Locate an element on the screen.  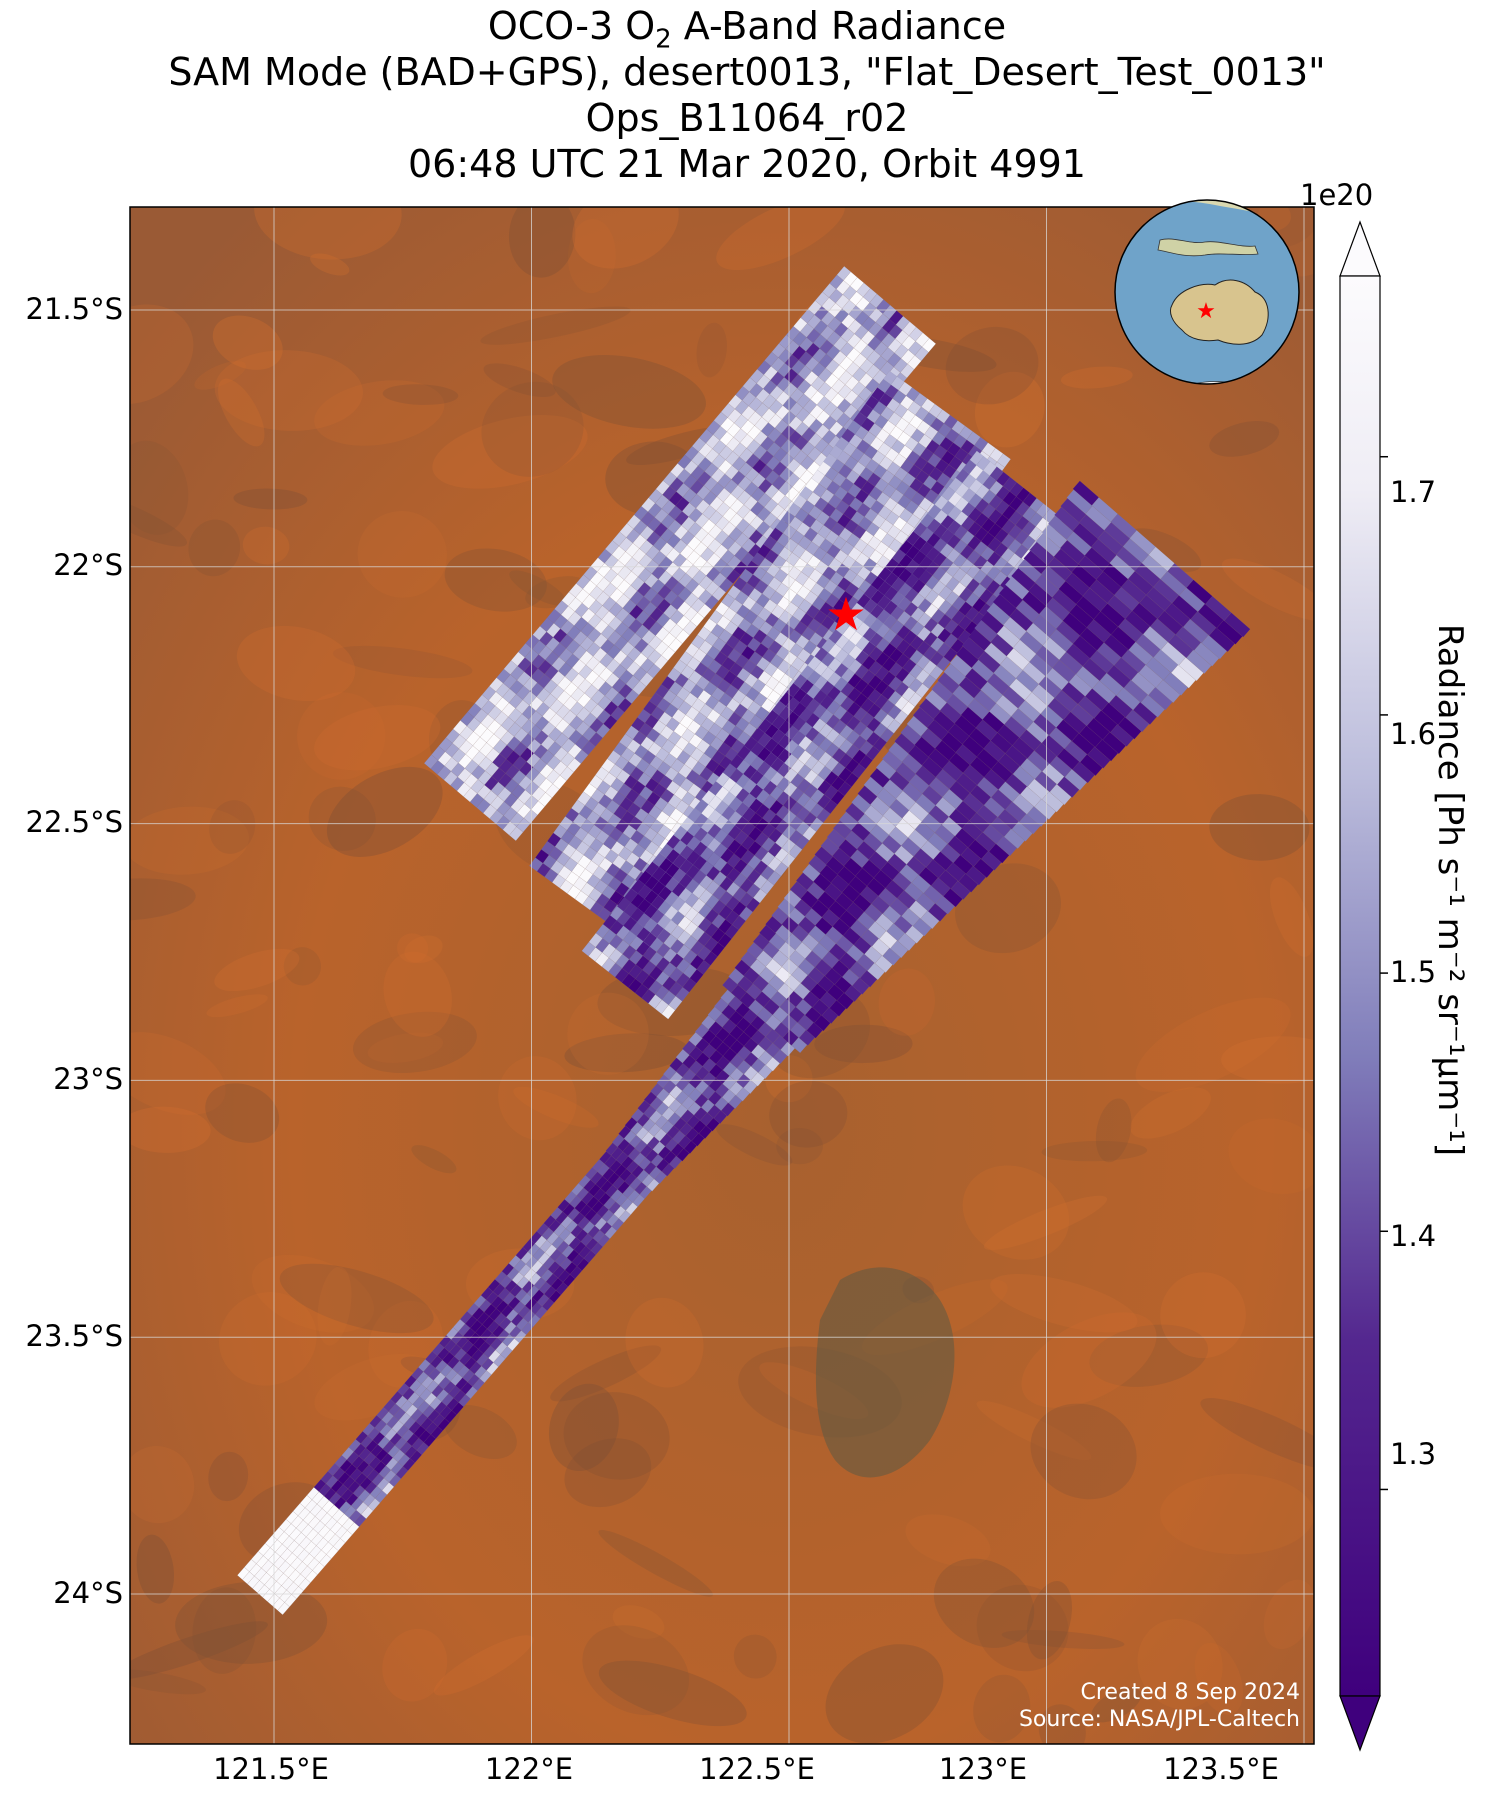
colorbar-tick-1-5: 1.5 is located at coordinates (1413, 972).